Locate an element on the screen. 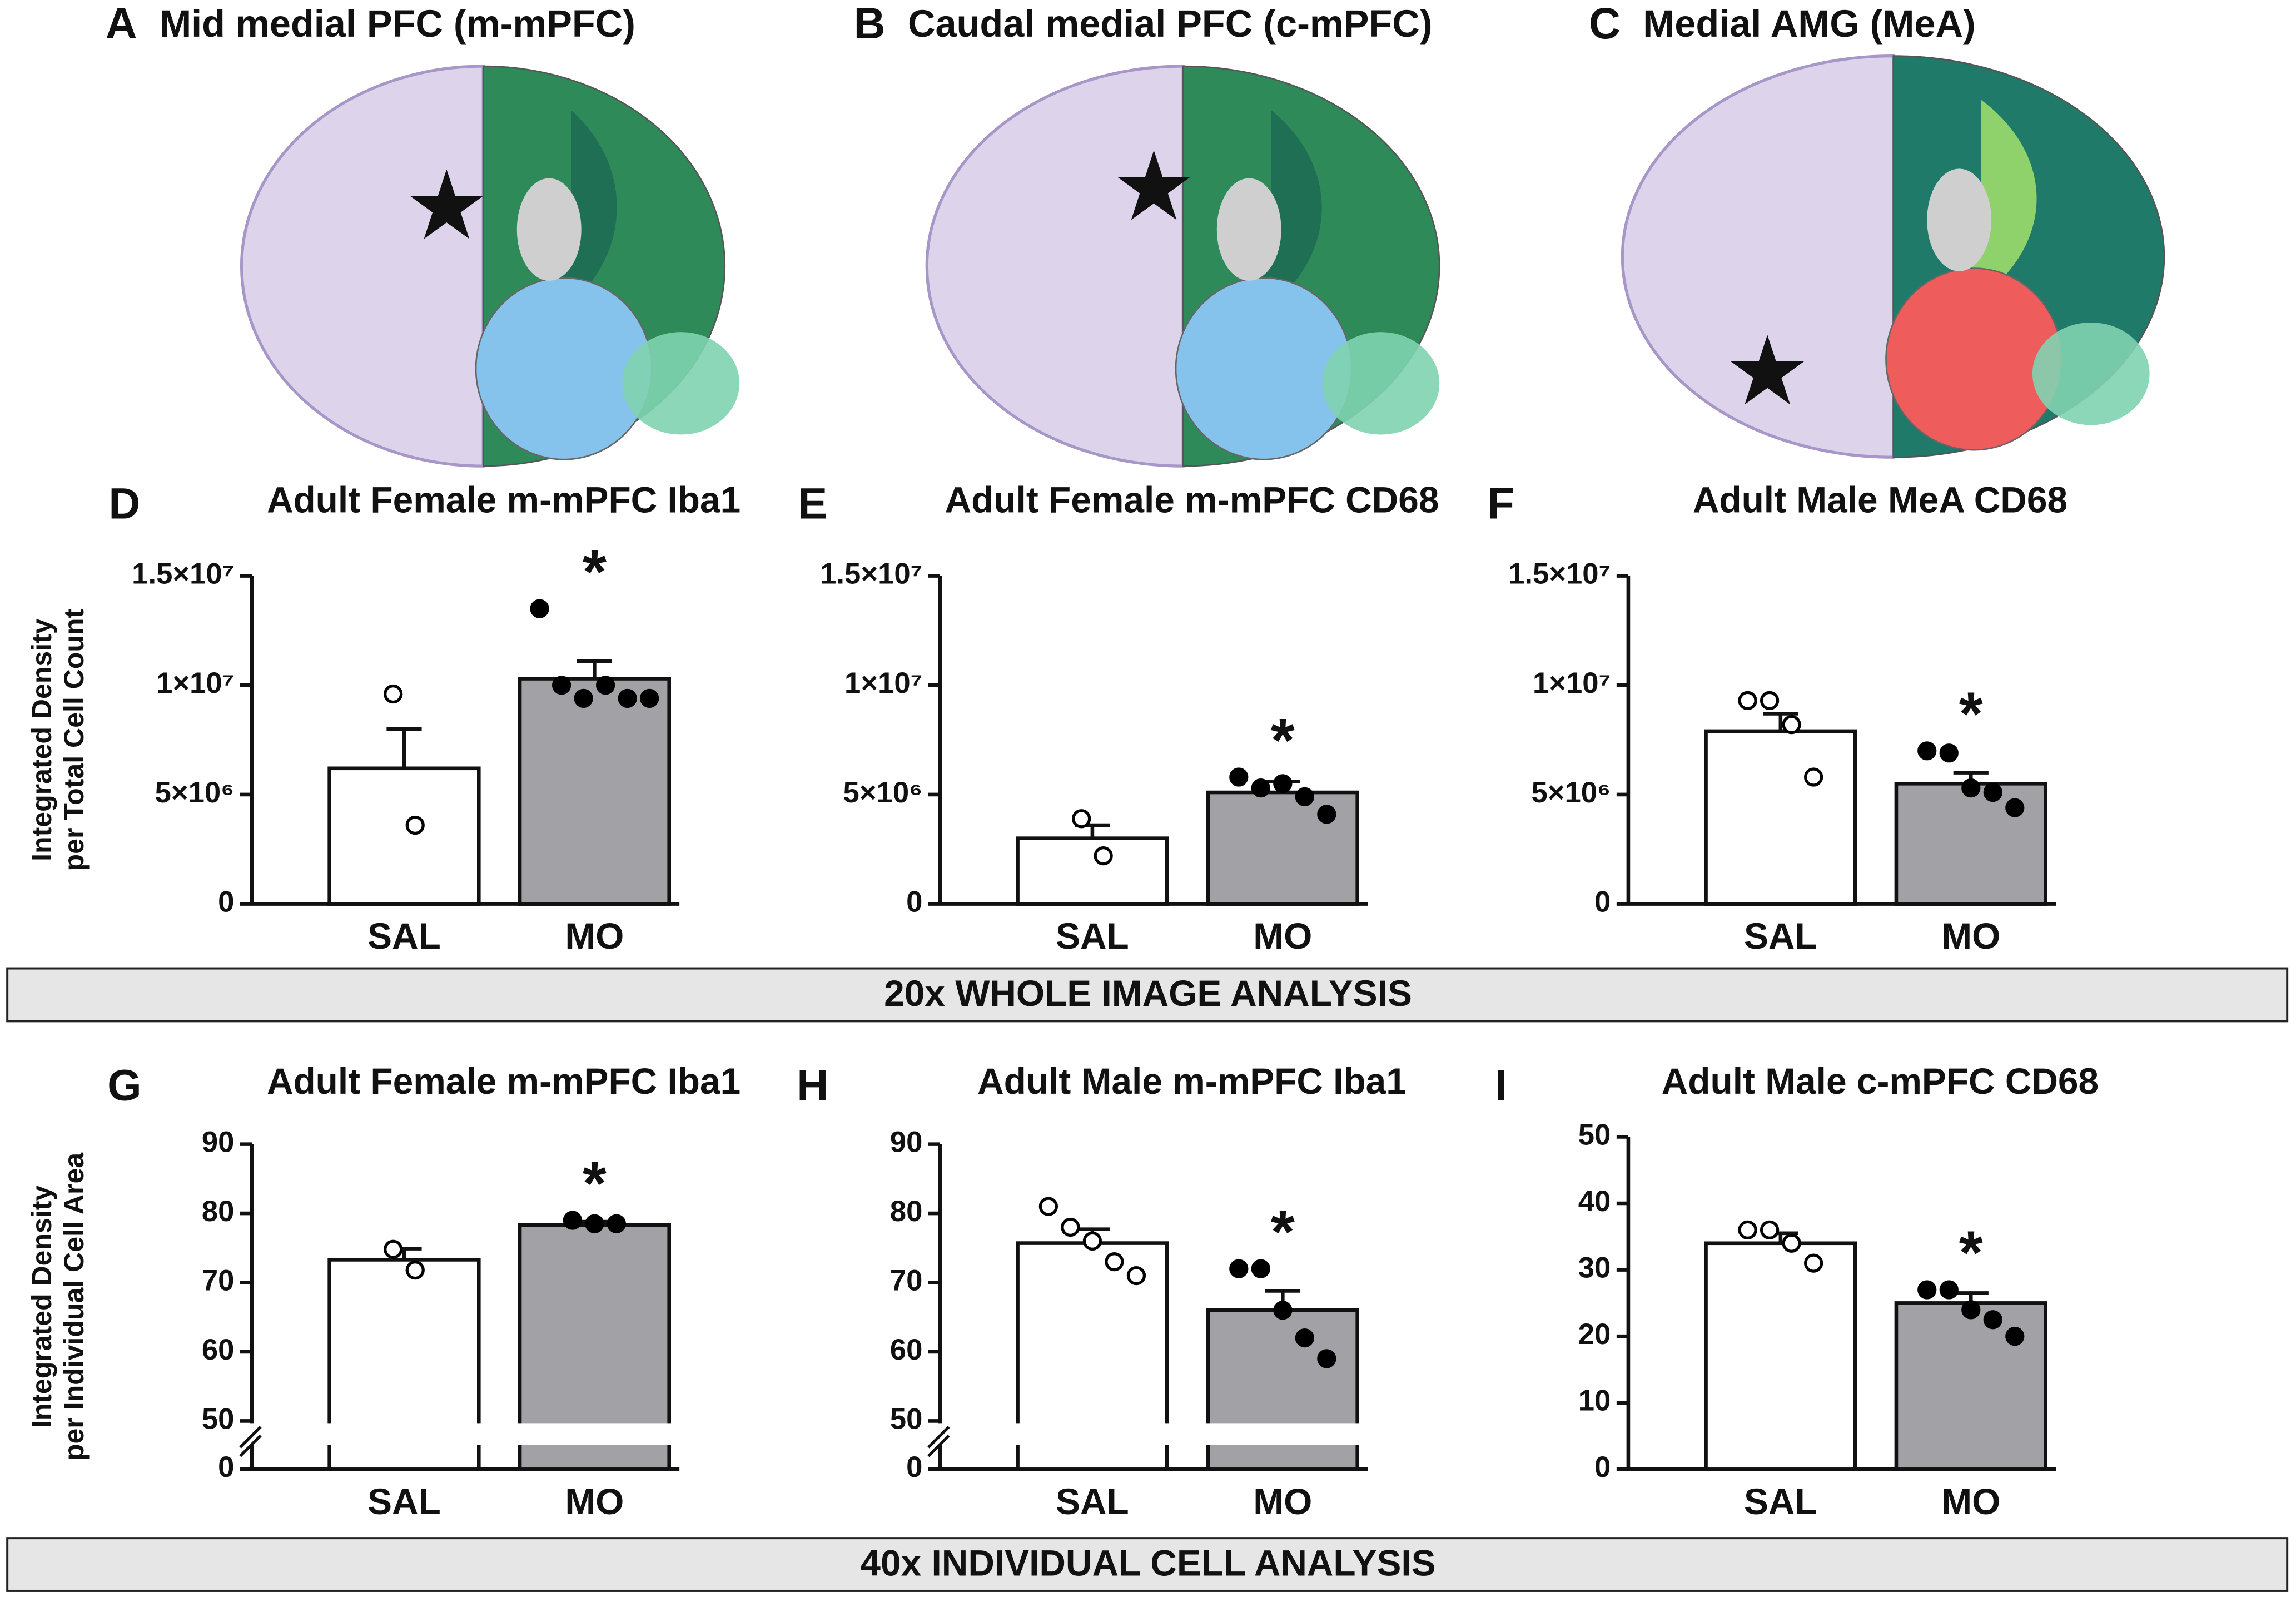 The image size is (2296, 1597). chart-title: Adult Female m-mPFC CD68 is located at coordinates (1192, 500).